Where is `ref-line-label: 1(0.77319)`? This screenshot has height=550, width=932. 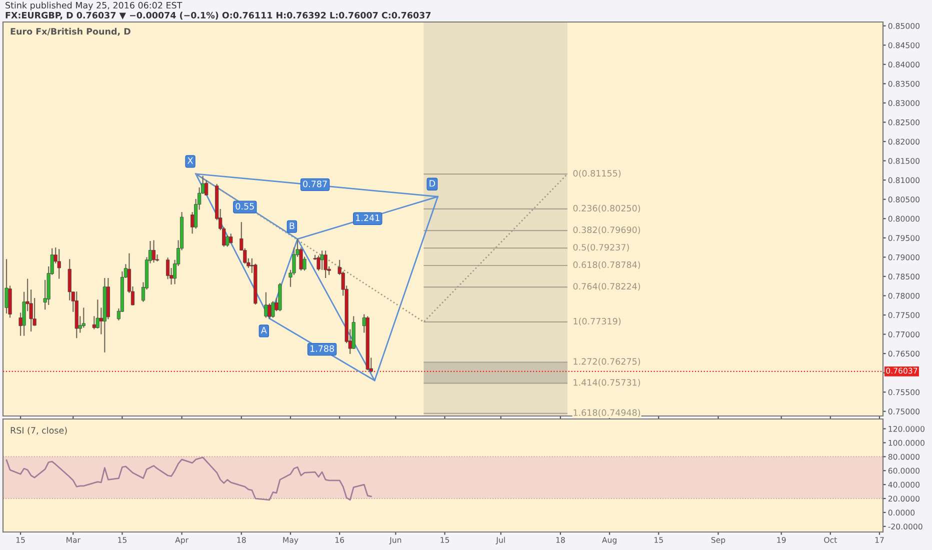
ref-line-label: 1(0.77319) is located at coordinates (597, 322).